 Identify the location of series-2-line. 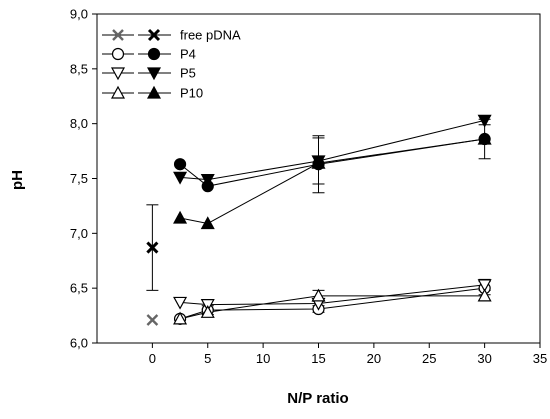
(332, 303).